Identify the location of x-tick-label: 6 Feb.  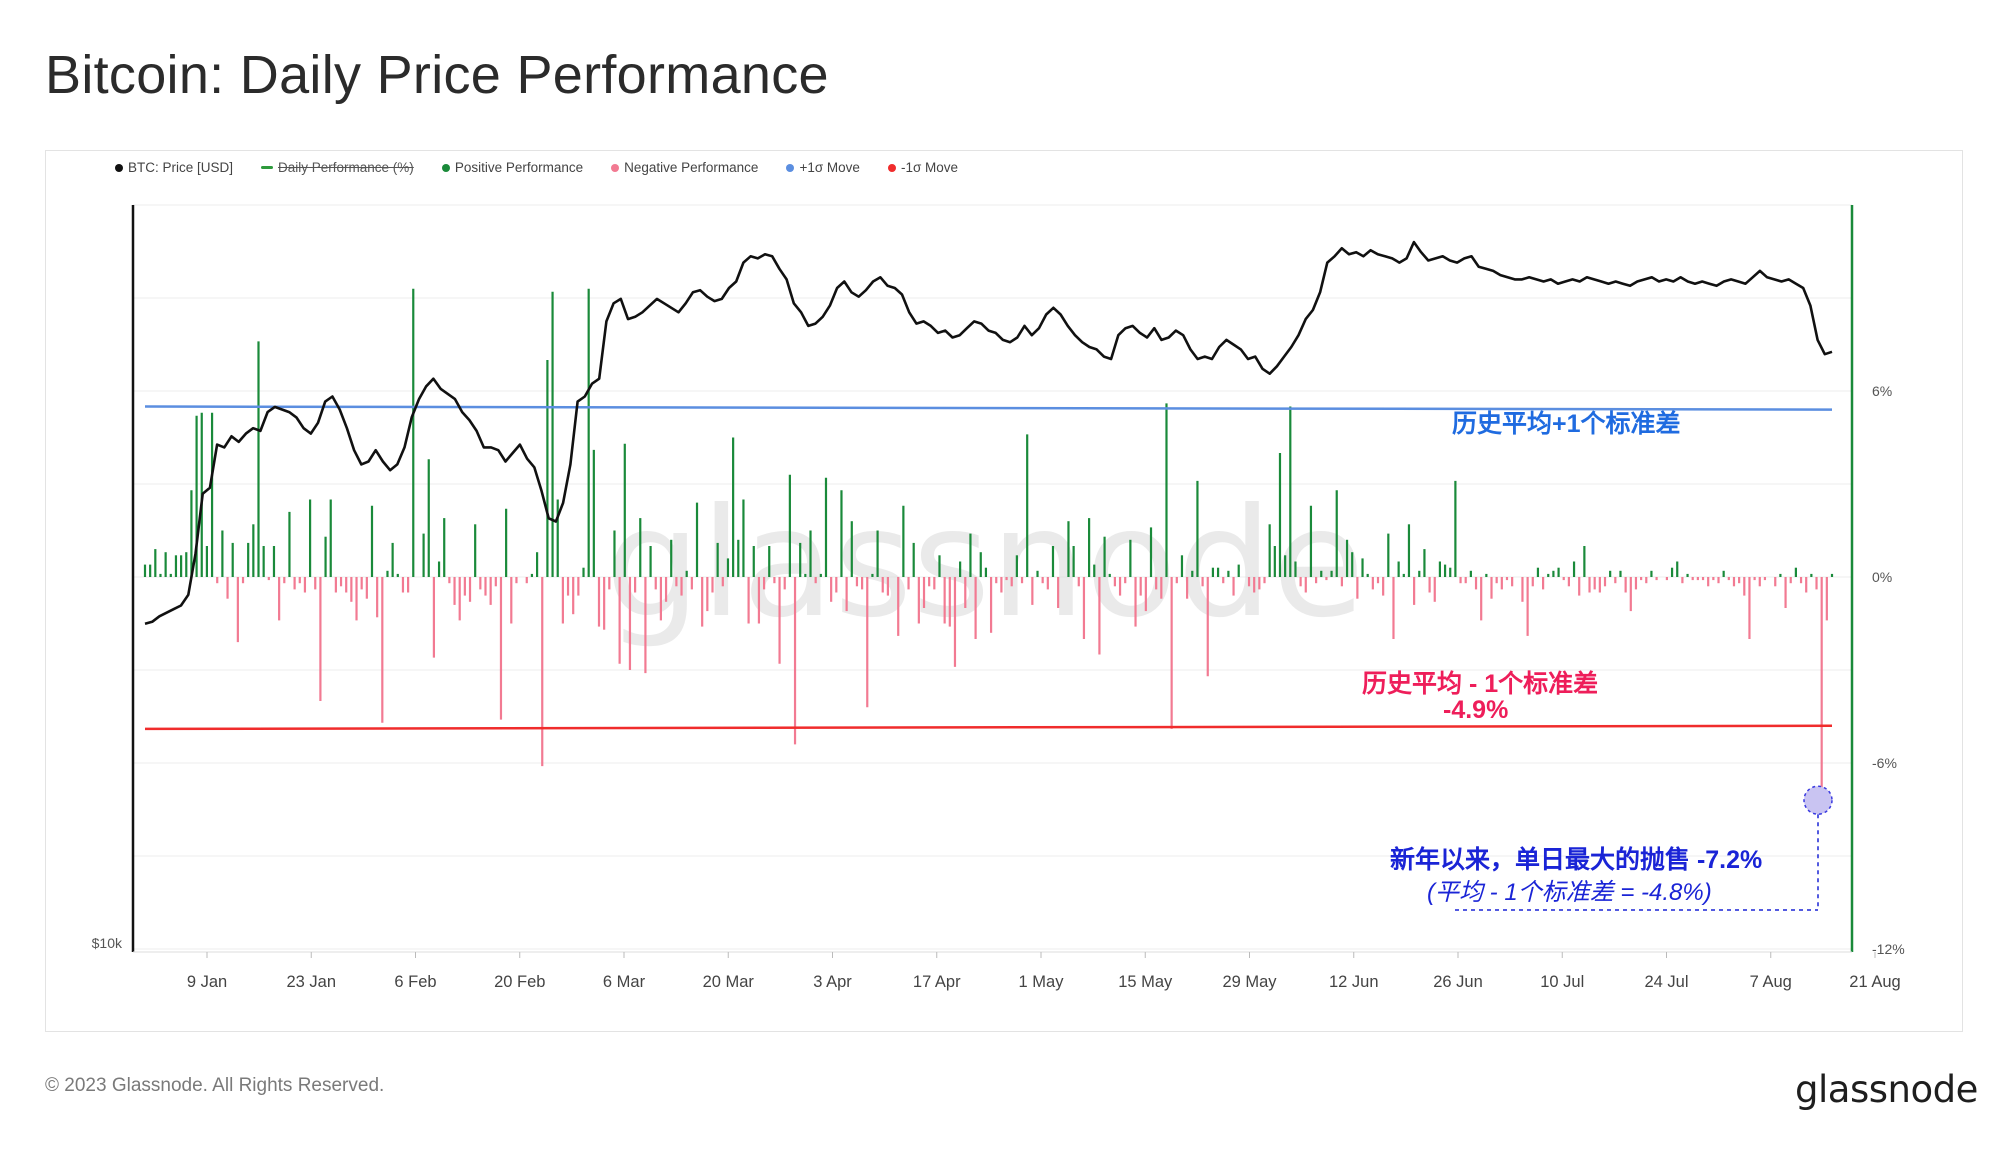
(415, 982).